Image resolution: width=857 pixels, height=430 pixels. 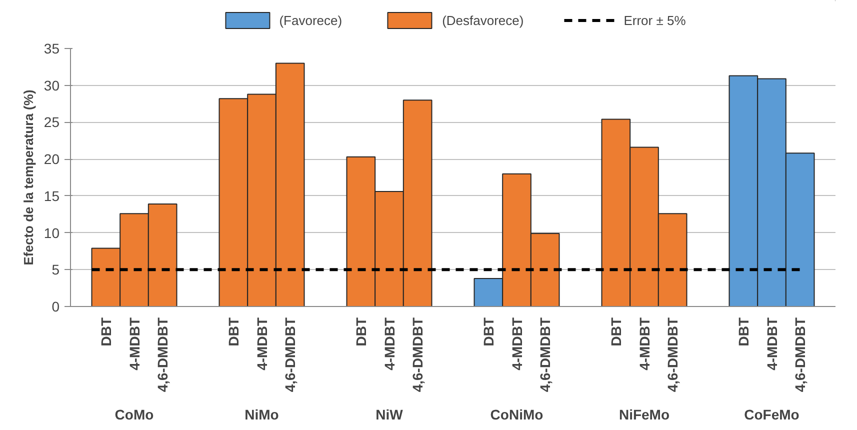 What do you see at coordinates (310, 20) in the screenshot?
I see `legend-label: (Favorece)` at bounding box center [310, 20].